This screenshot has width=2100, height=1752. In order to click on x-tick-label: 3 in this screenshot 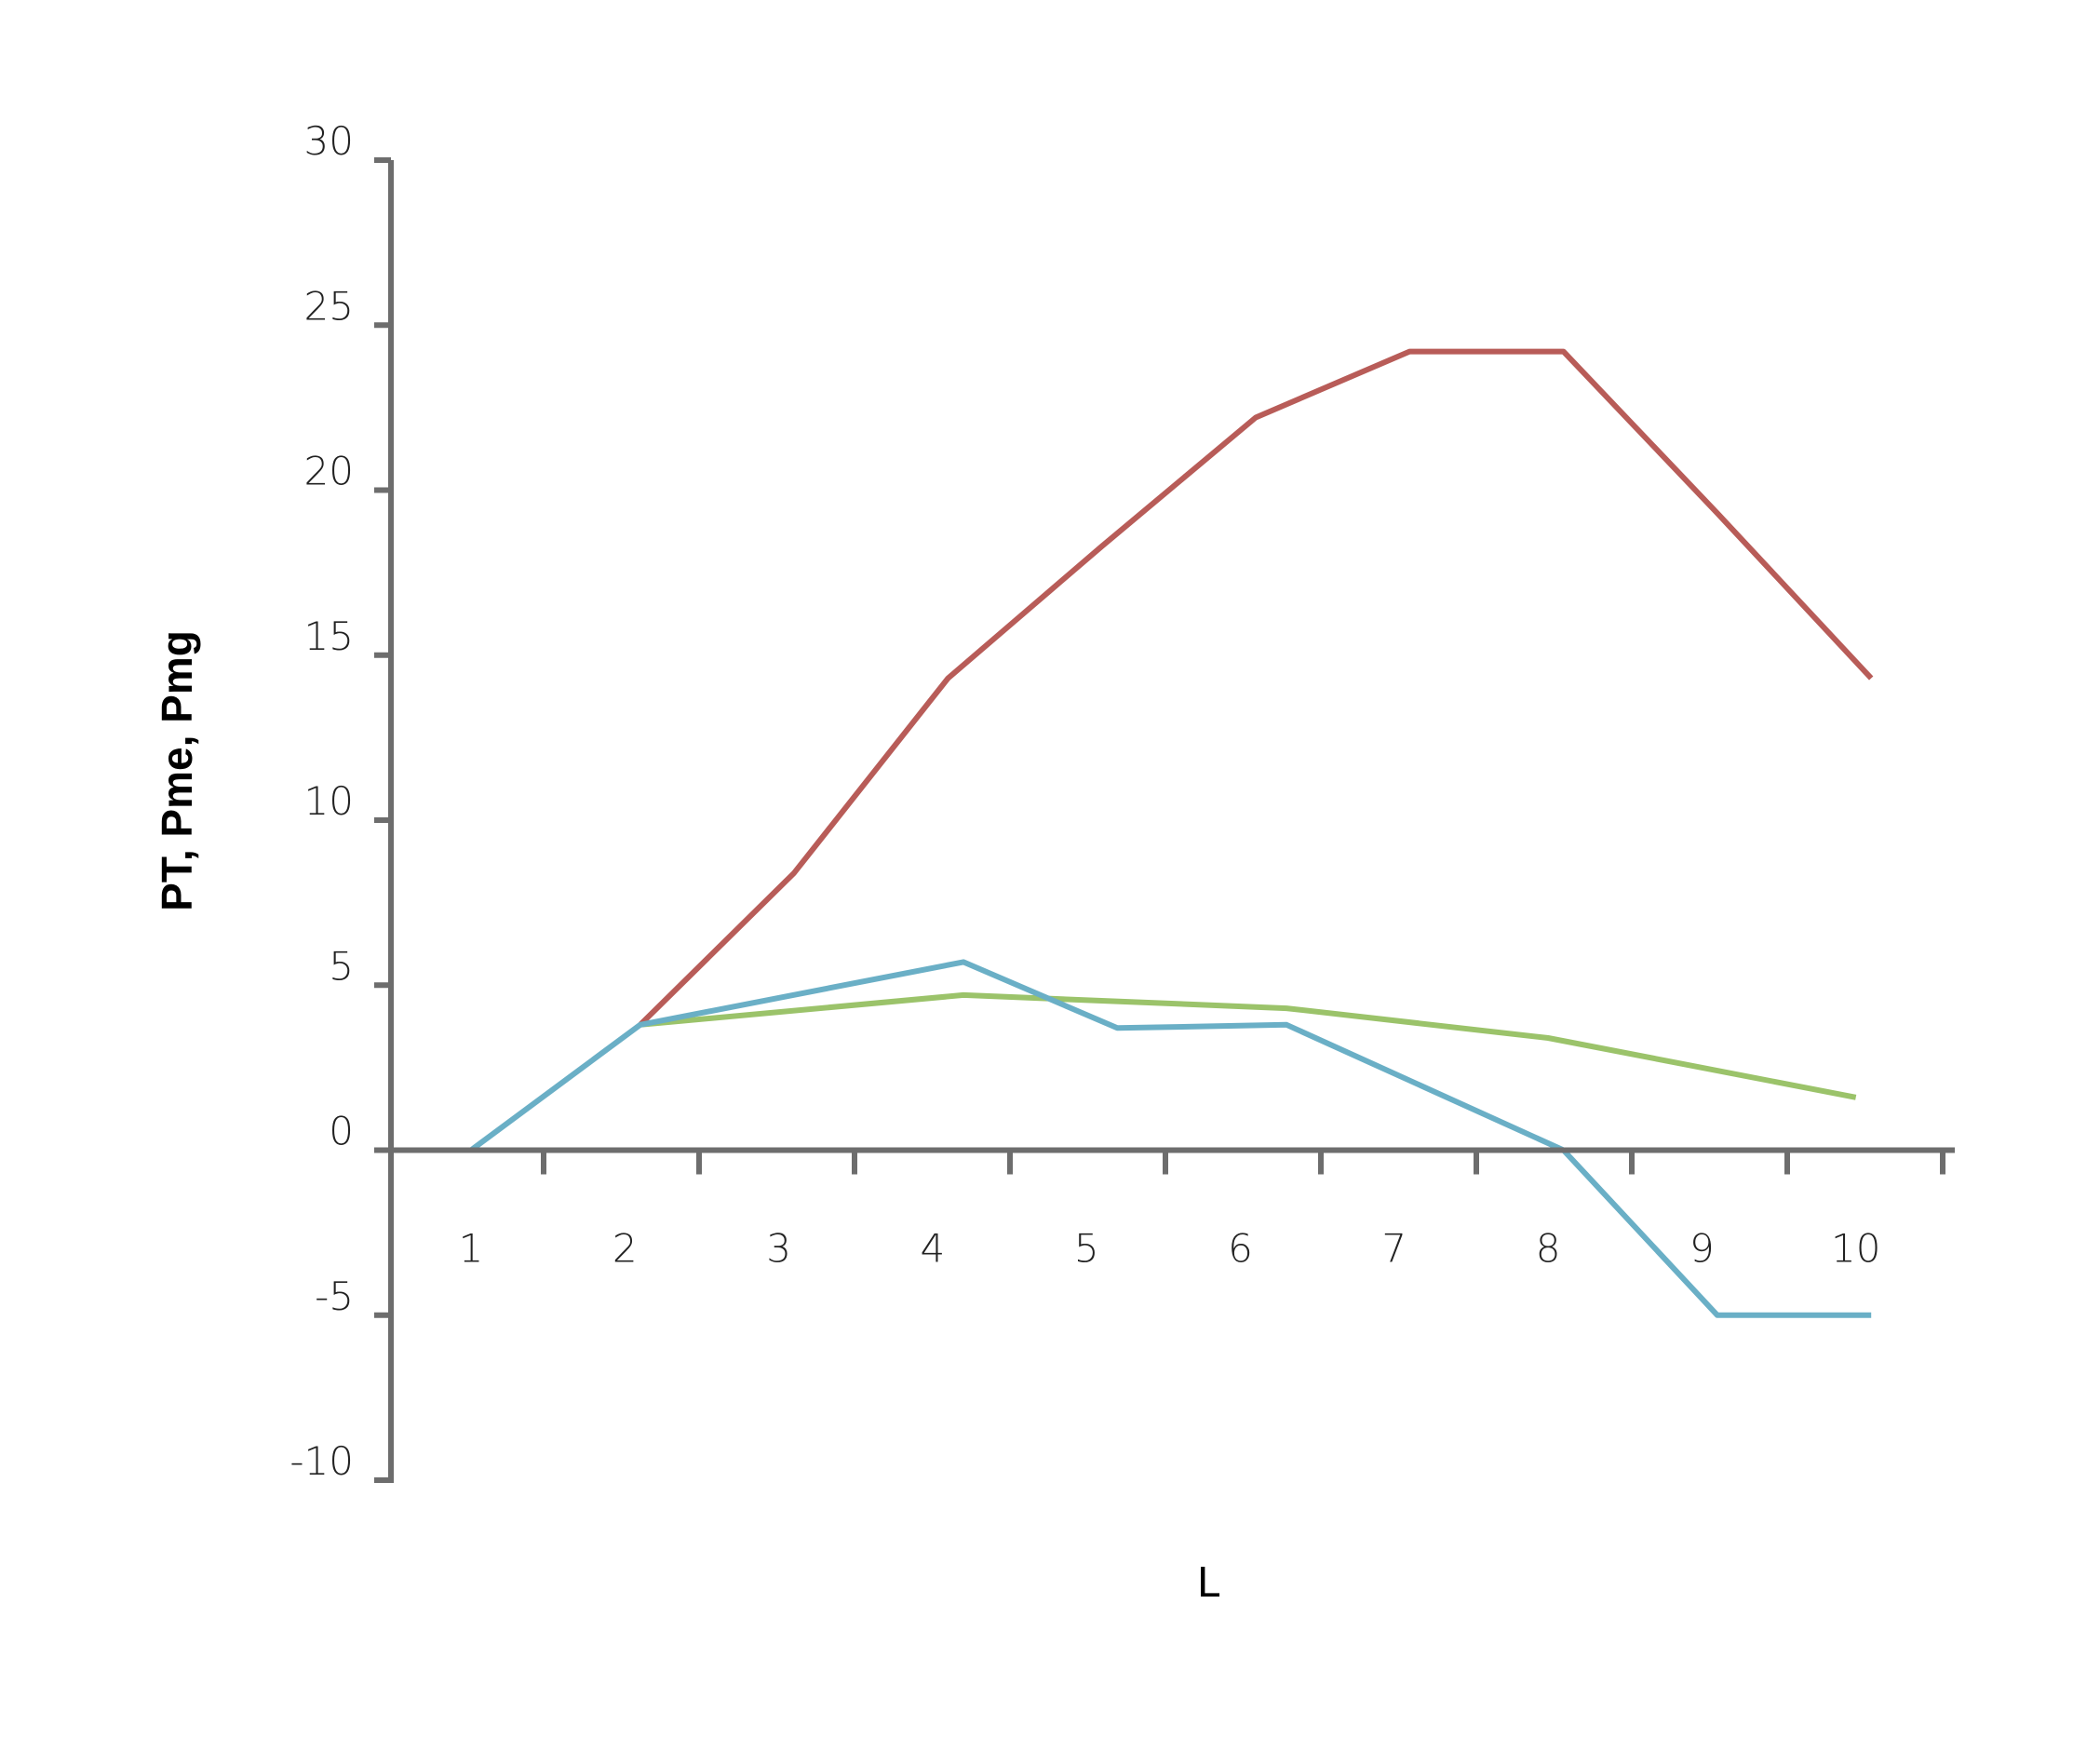, I will do `click(778, 1249)`.